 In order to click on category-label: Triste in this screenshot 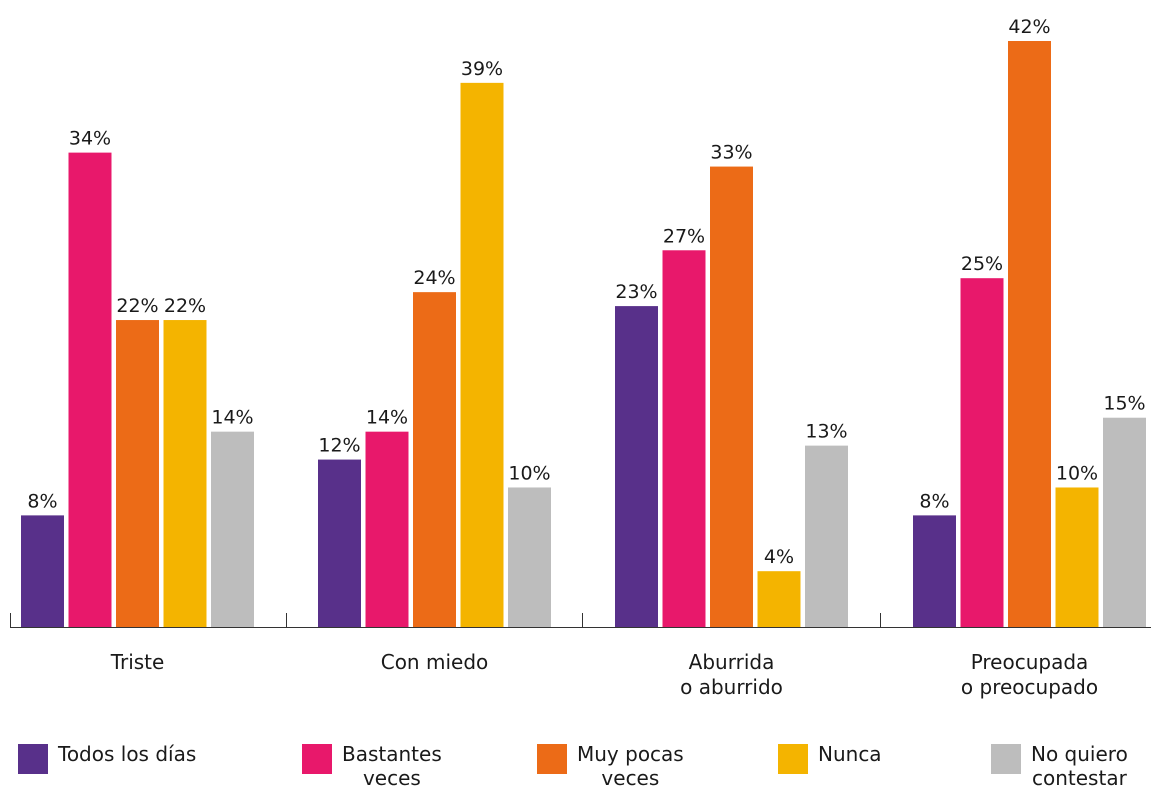, I will do `click(137, 662)`.